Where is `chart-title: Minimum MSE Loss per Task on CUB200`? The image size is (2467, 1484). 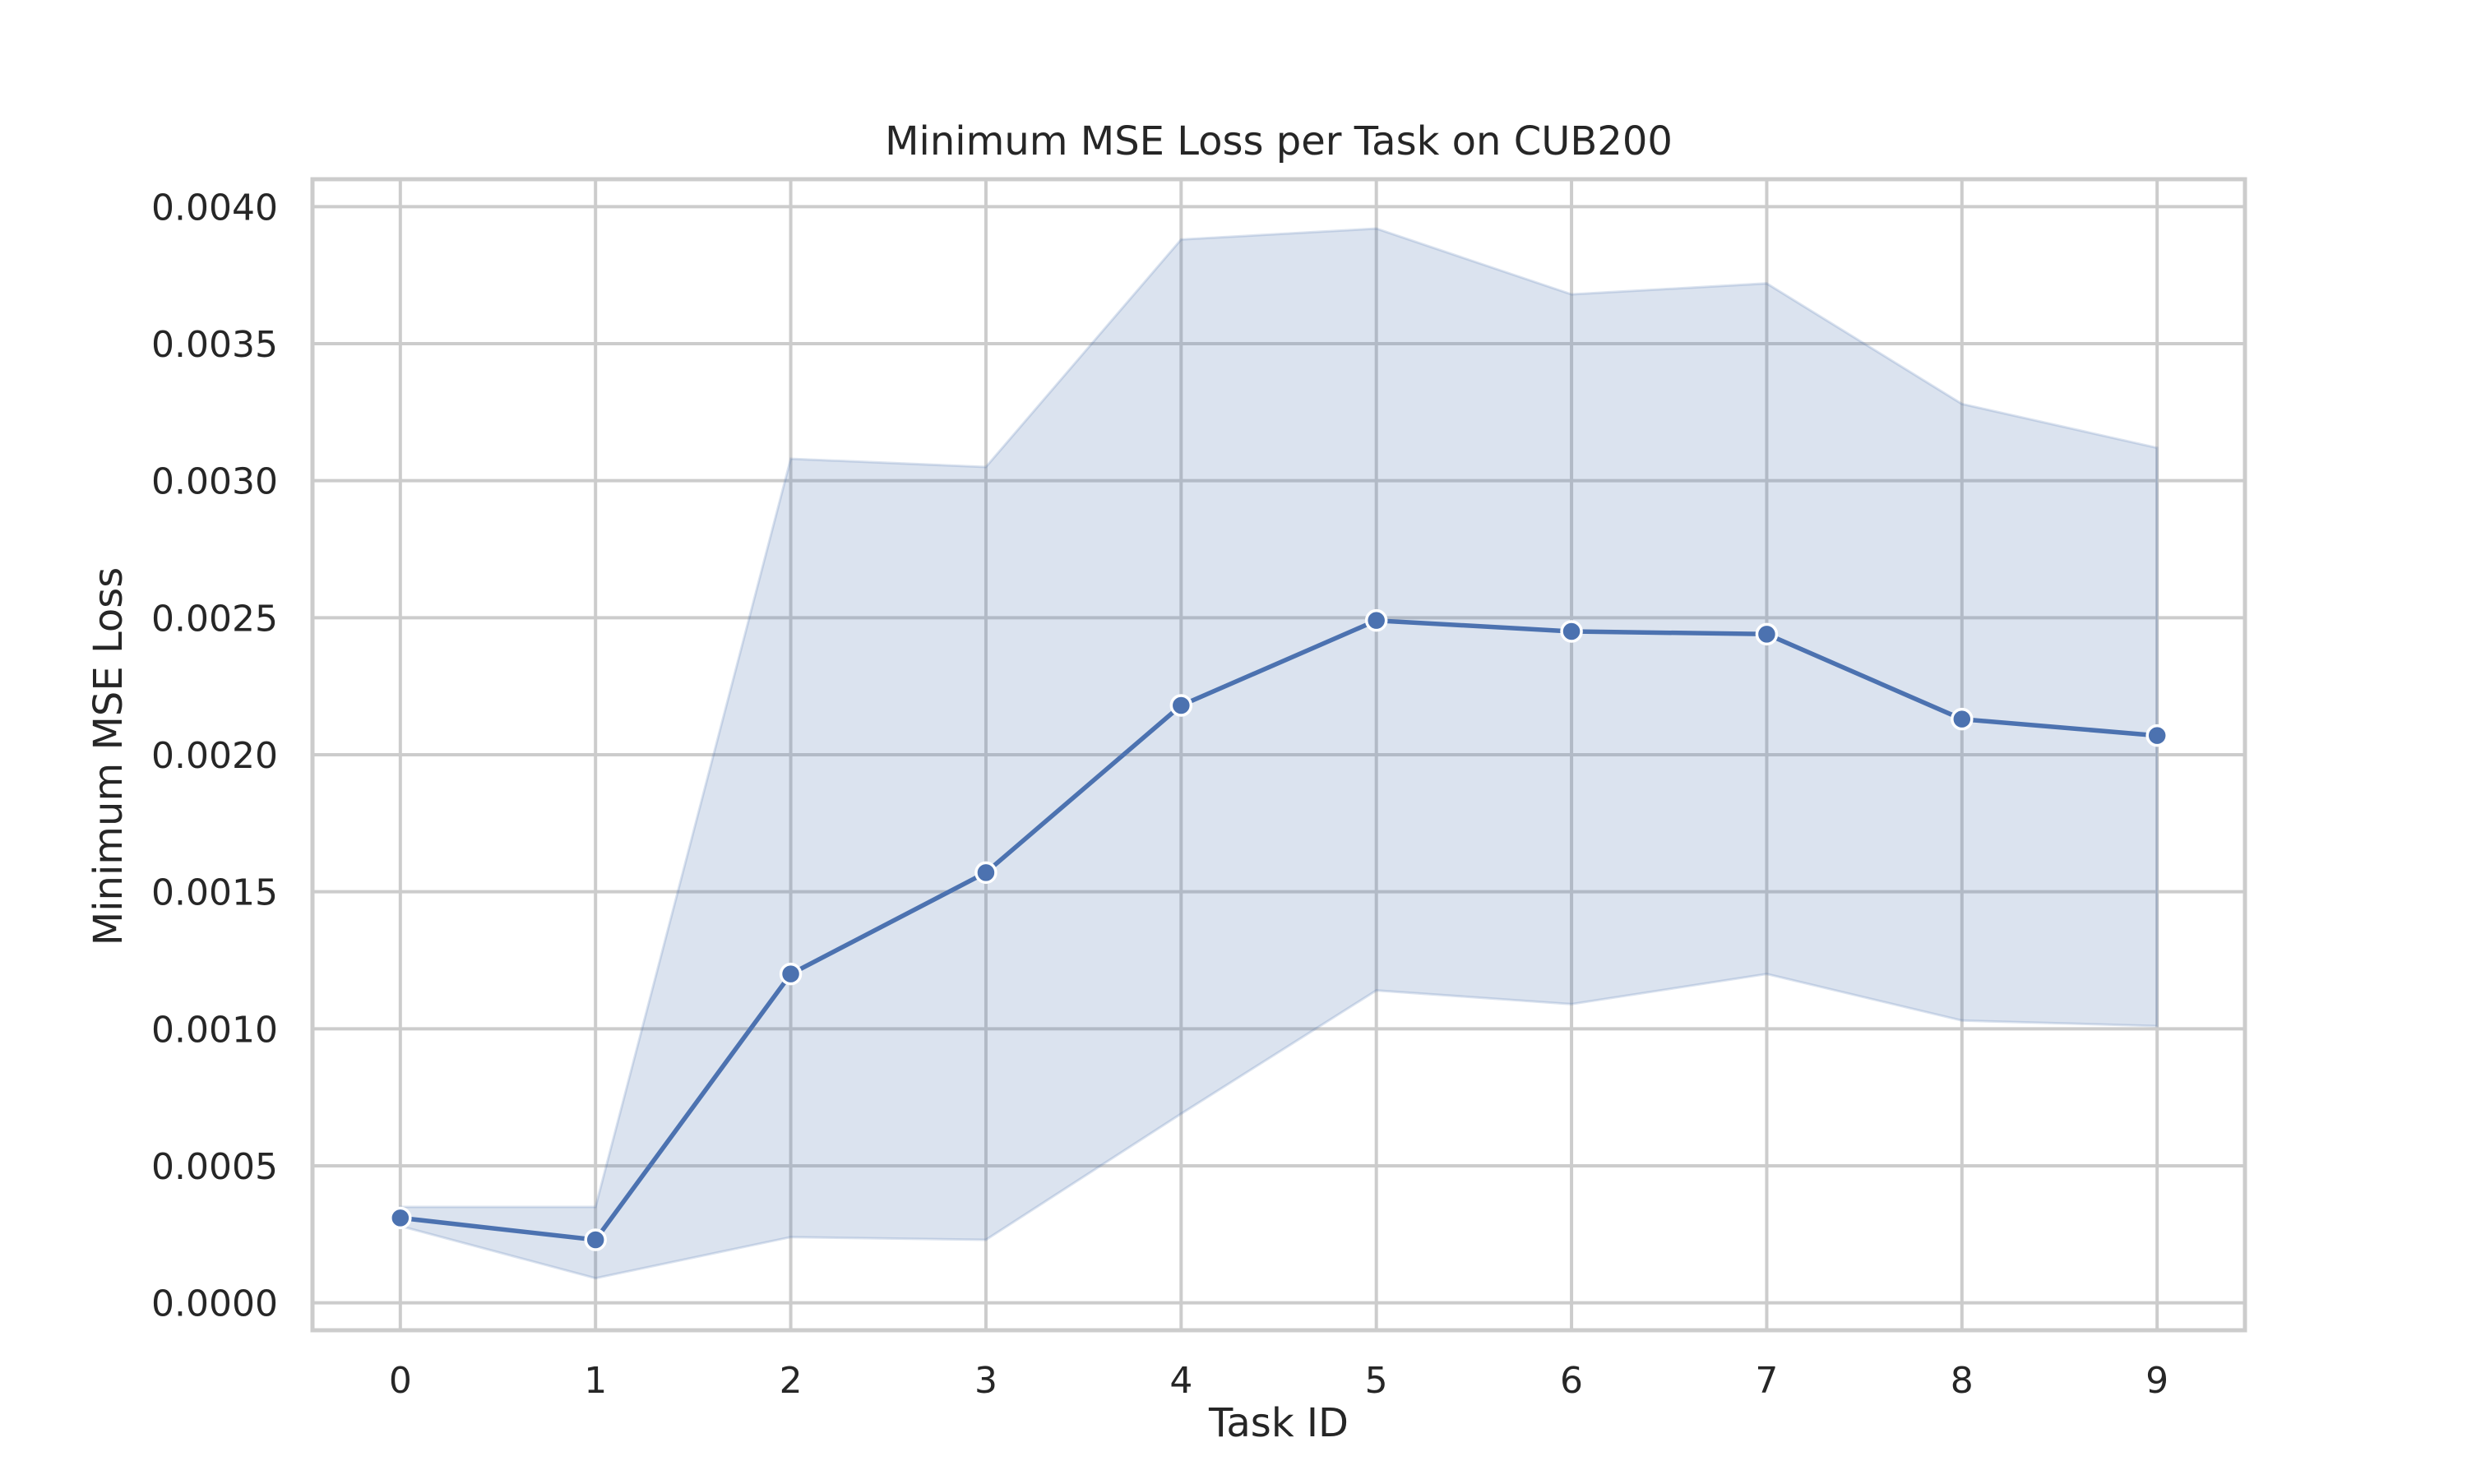 chart-title: Minimum MSE Loss per Task on CUB200 is located at coordinates (1279, 141).